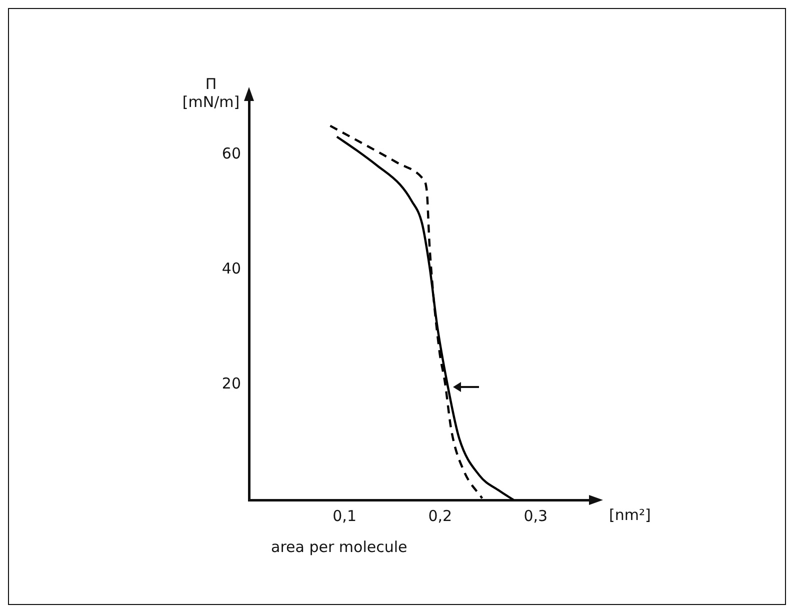 The image size is (794, 613). I want to click on x-tick-label: 0,1, so click(344, 515).